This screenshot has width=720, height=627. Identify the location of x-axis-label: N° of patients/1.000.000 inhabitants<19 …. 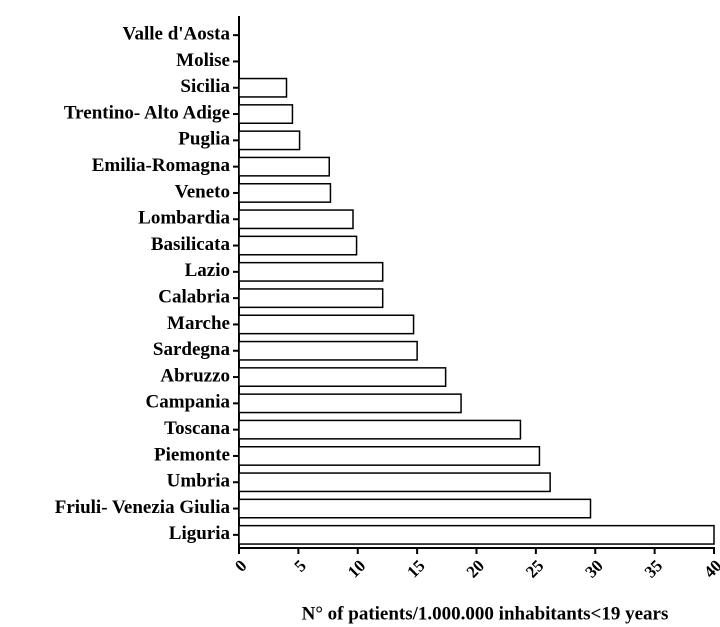
(485, 613).